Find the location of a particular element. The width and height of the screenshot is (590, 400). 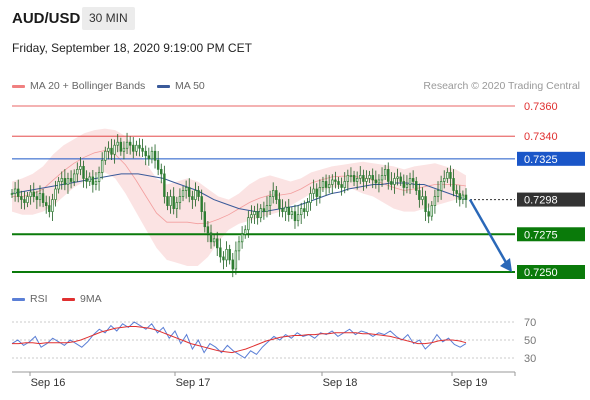

support-2-label-box is located at coordinates (551, 272).